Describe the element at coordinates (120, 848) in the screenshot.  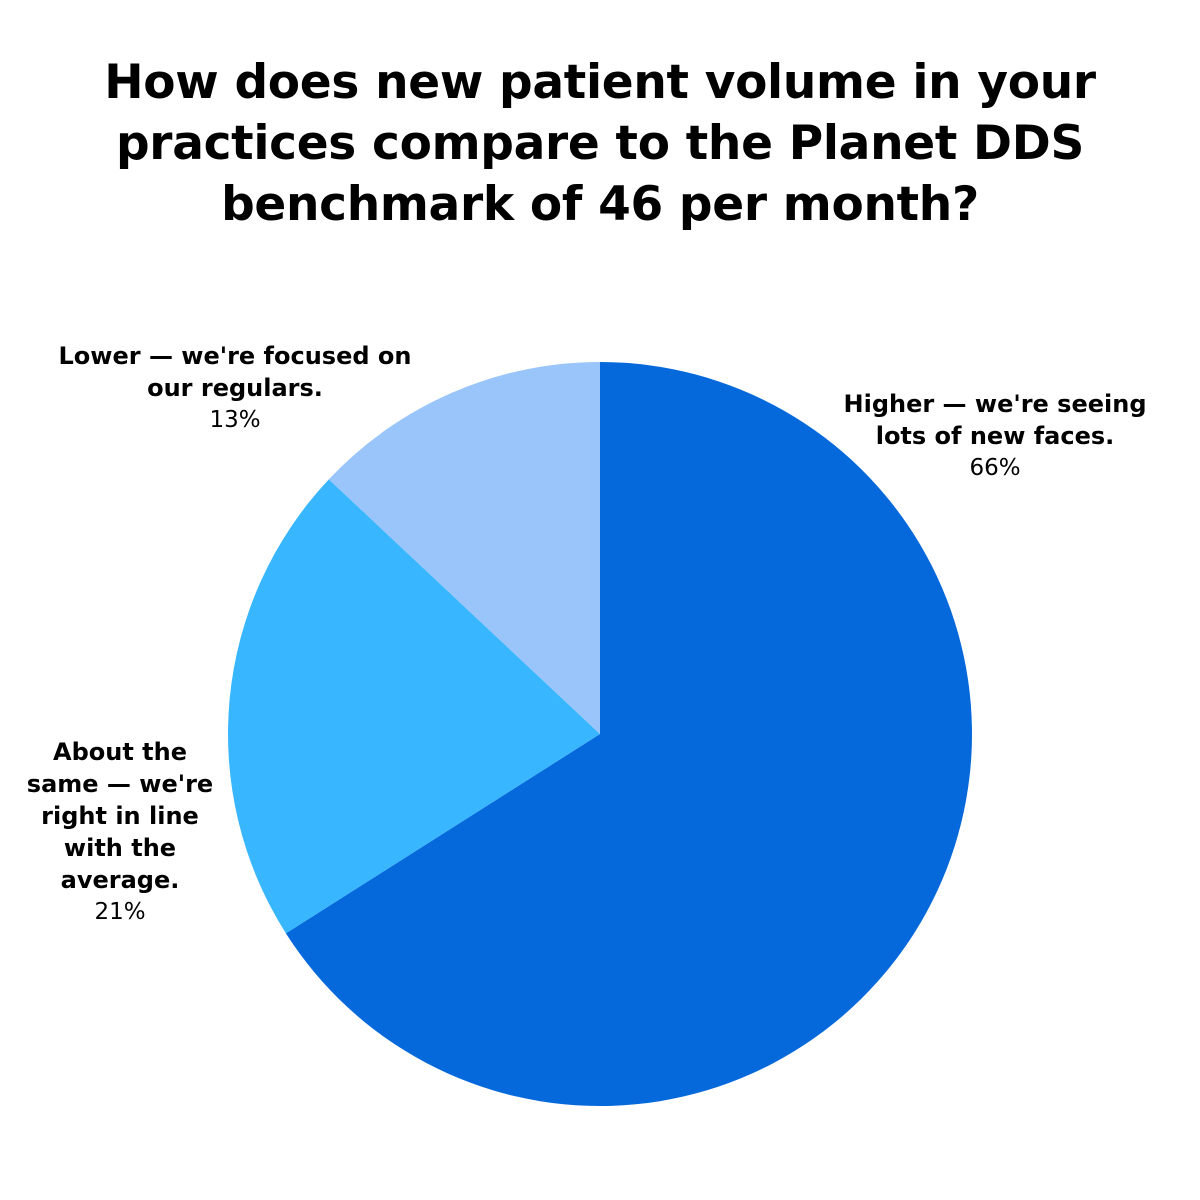
I see `slice-label-text: with the` at that location.